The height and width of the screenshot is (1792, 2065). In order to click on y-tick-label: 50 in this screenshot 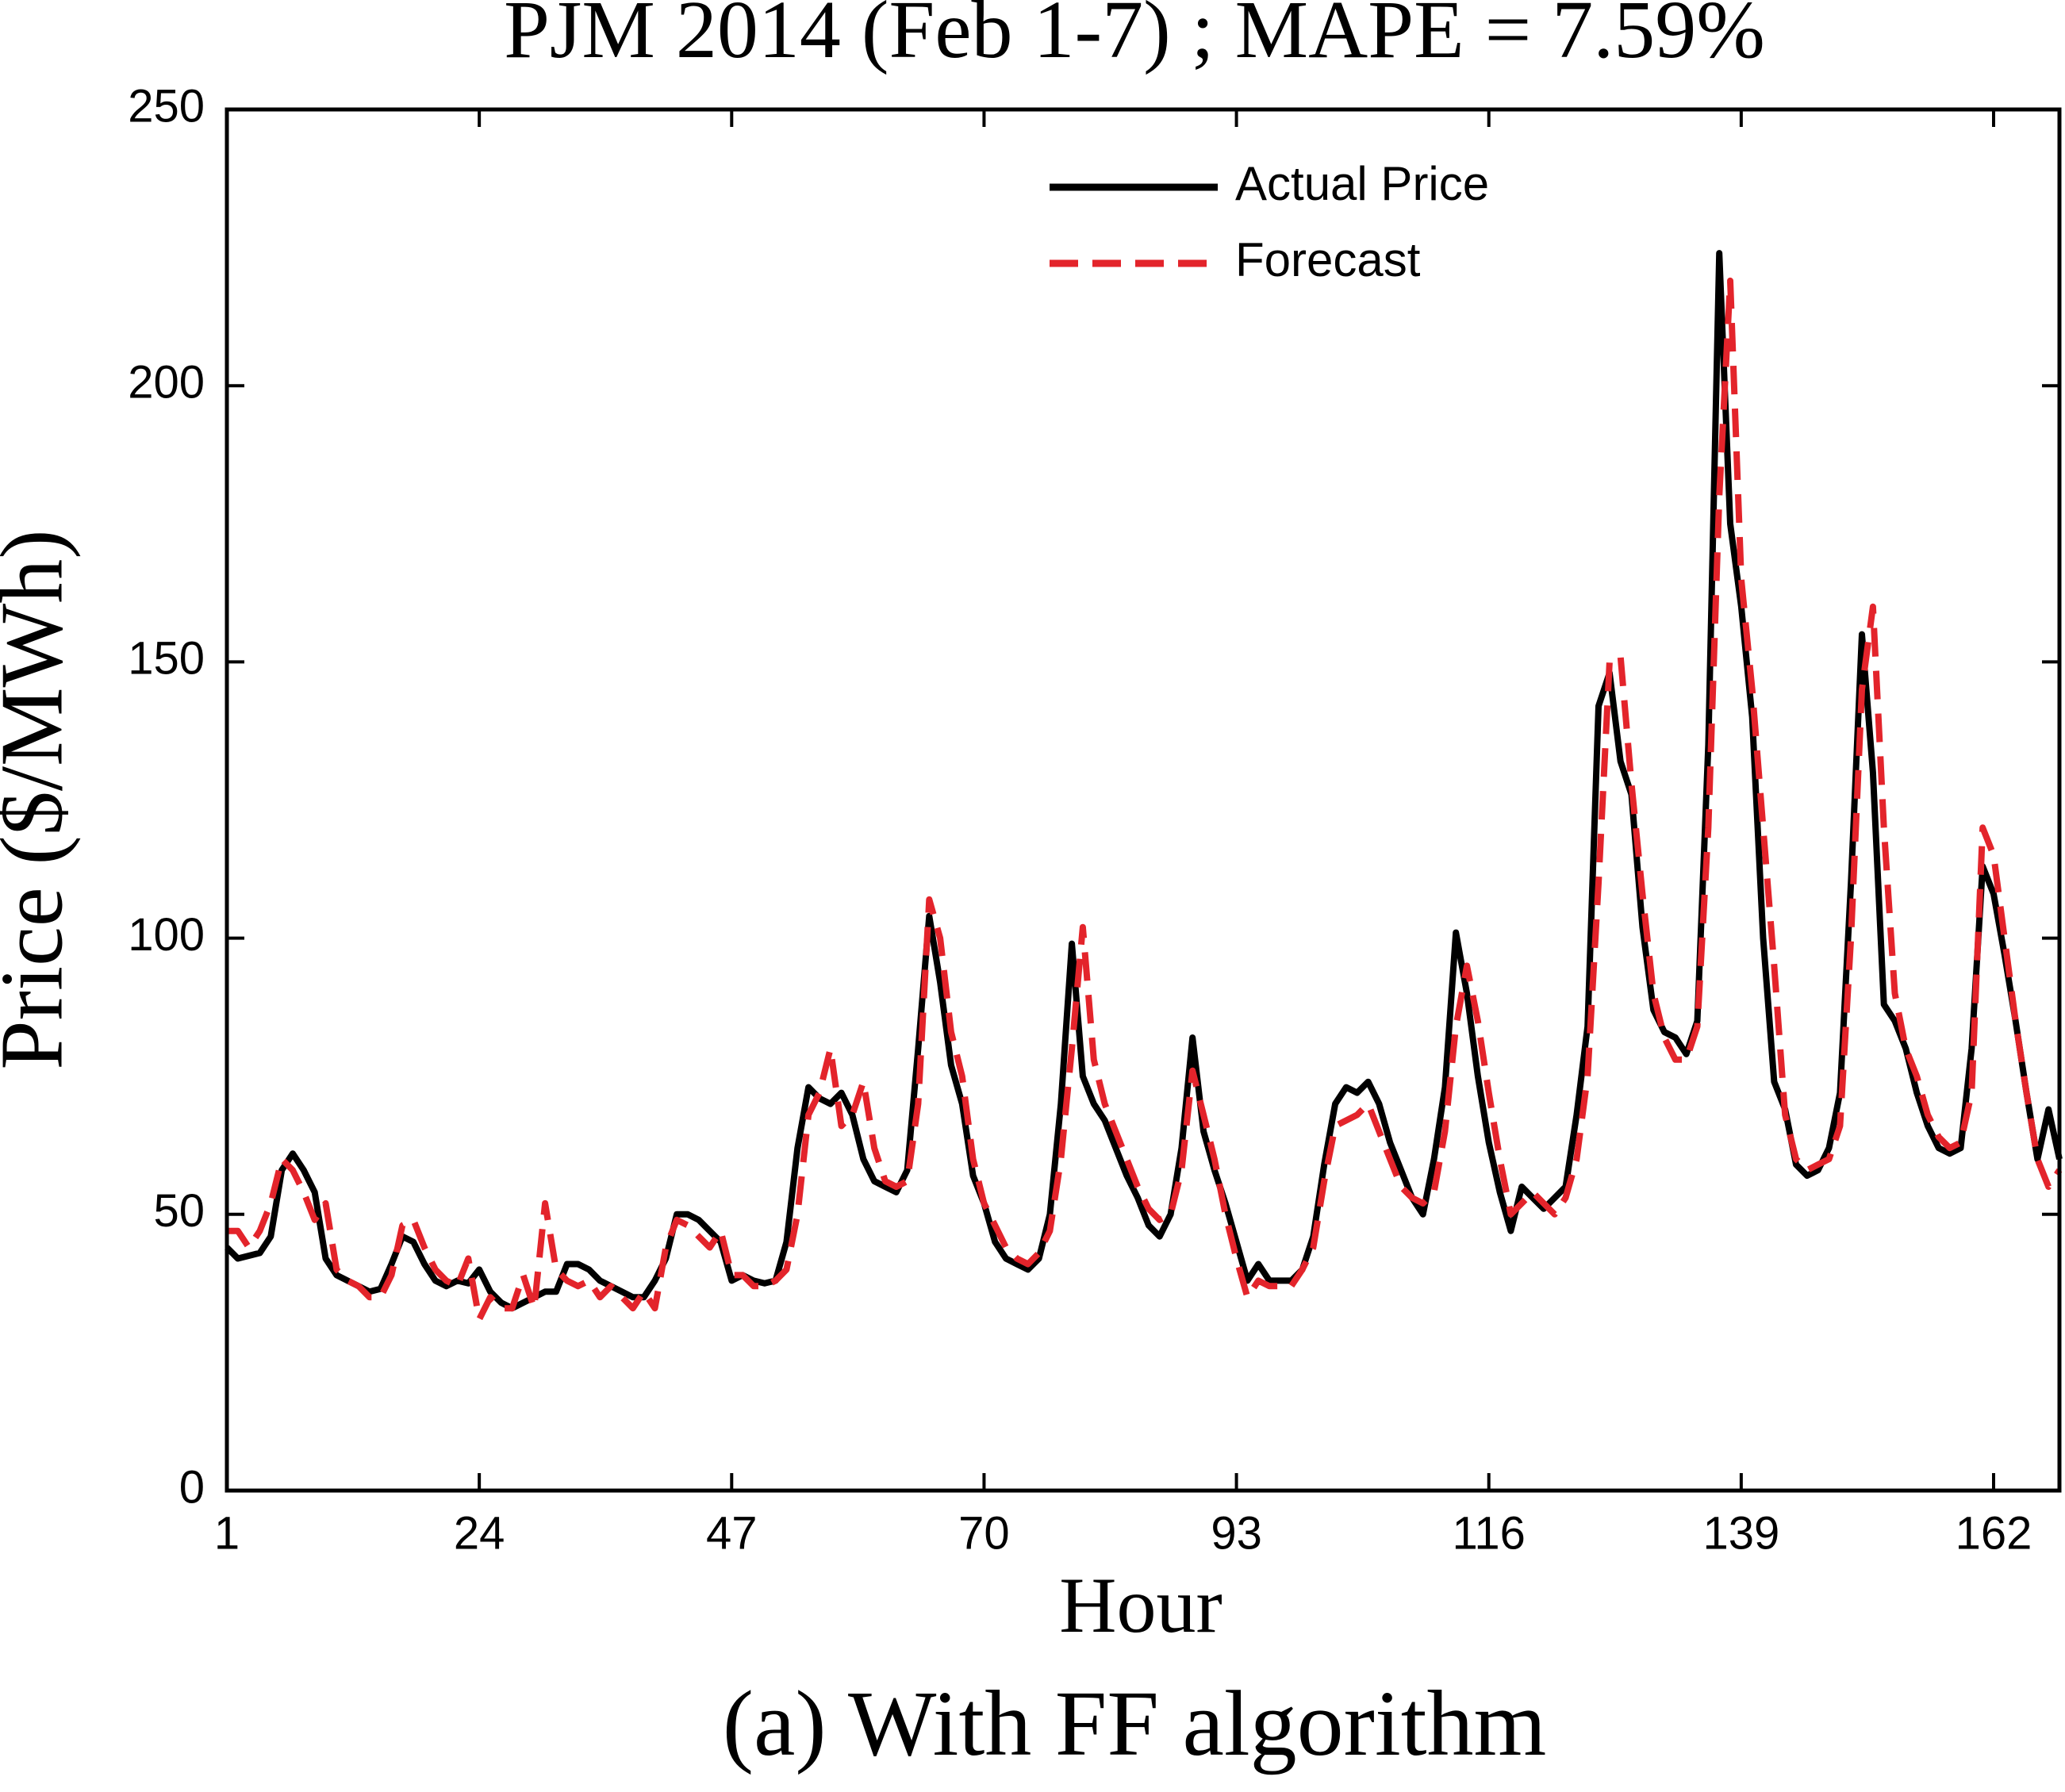, I will do `click(179, 1211)`.